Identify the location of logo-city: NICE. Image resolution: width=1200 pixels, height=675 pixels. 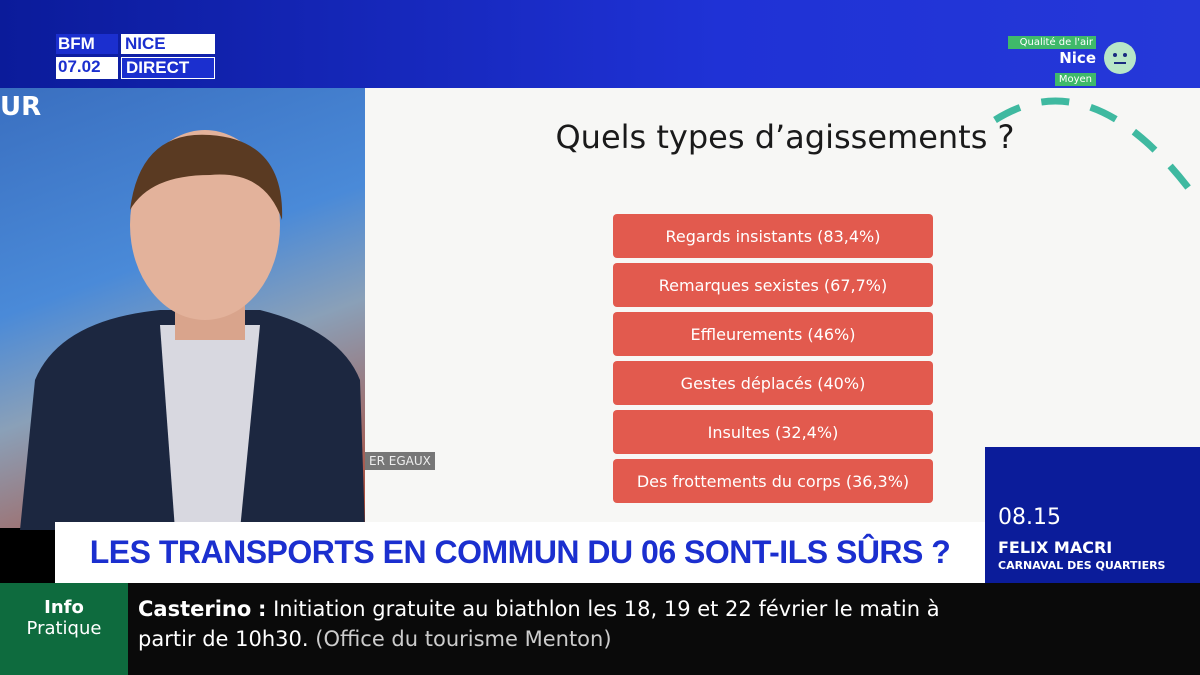
(168, 44).